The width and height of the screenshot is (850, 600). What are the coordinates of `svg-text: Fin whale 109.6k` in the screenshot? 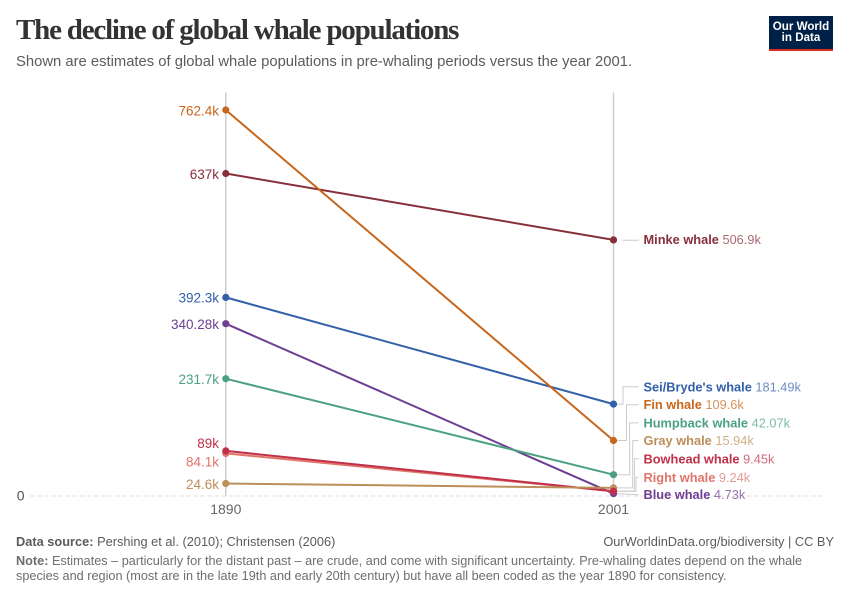 It's located at (694, 404).